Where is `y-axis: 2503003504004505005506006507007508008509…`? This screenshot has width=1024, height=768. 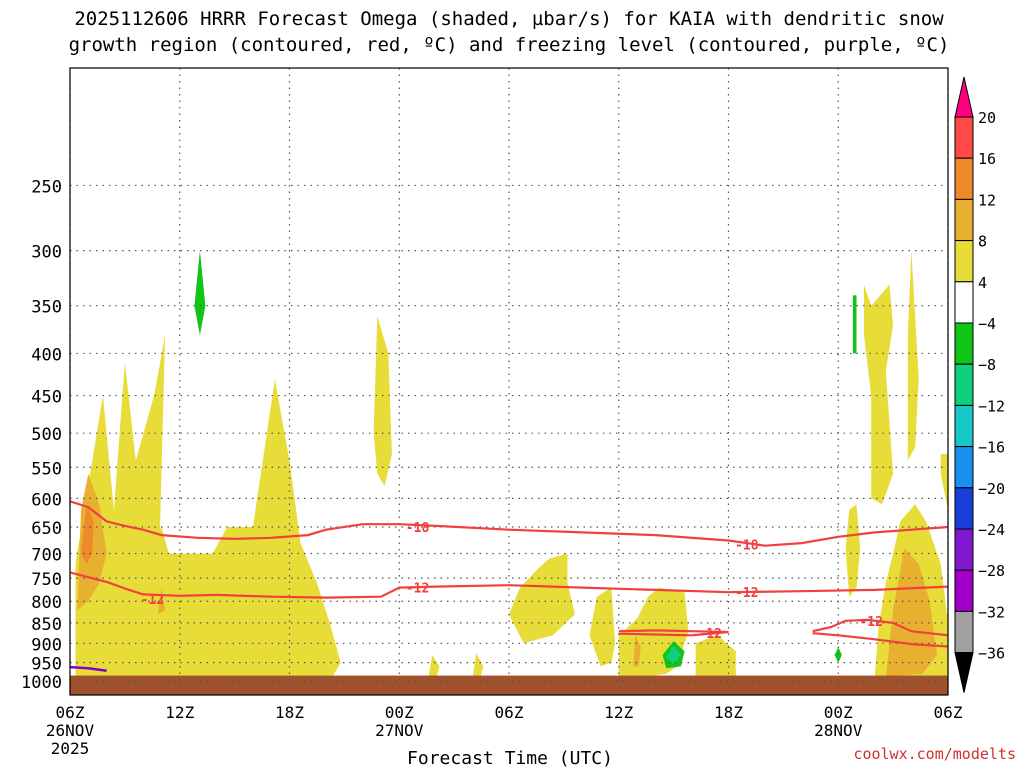 y-axis: 2503003504004505005506006507007508008509… is located at coordinates (41, 435).